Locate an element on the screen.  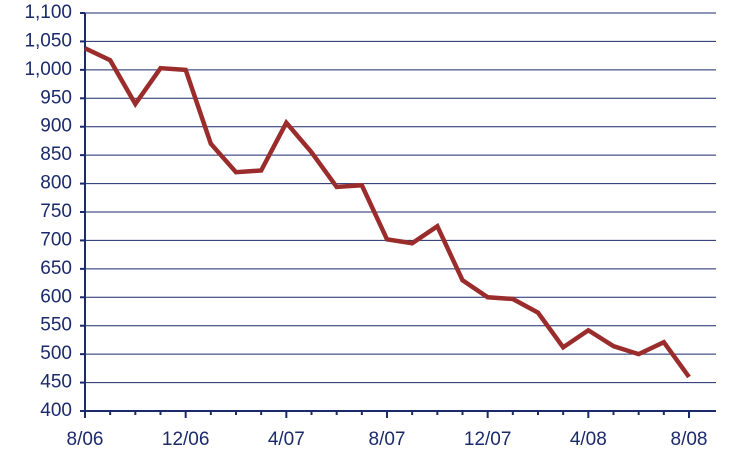
y-tick-label: 1,000 is located at coordinates (48, 69).